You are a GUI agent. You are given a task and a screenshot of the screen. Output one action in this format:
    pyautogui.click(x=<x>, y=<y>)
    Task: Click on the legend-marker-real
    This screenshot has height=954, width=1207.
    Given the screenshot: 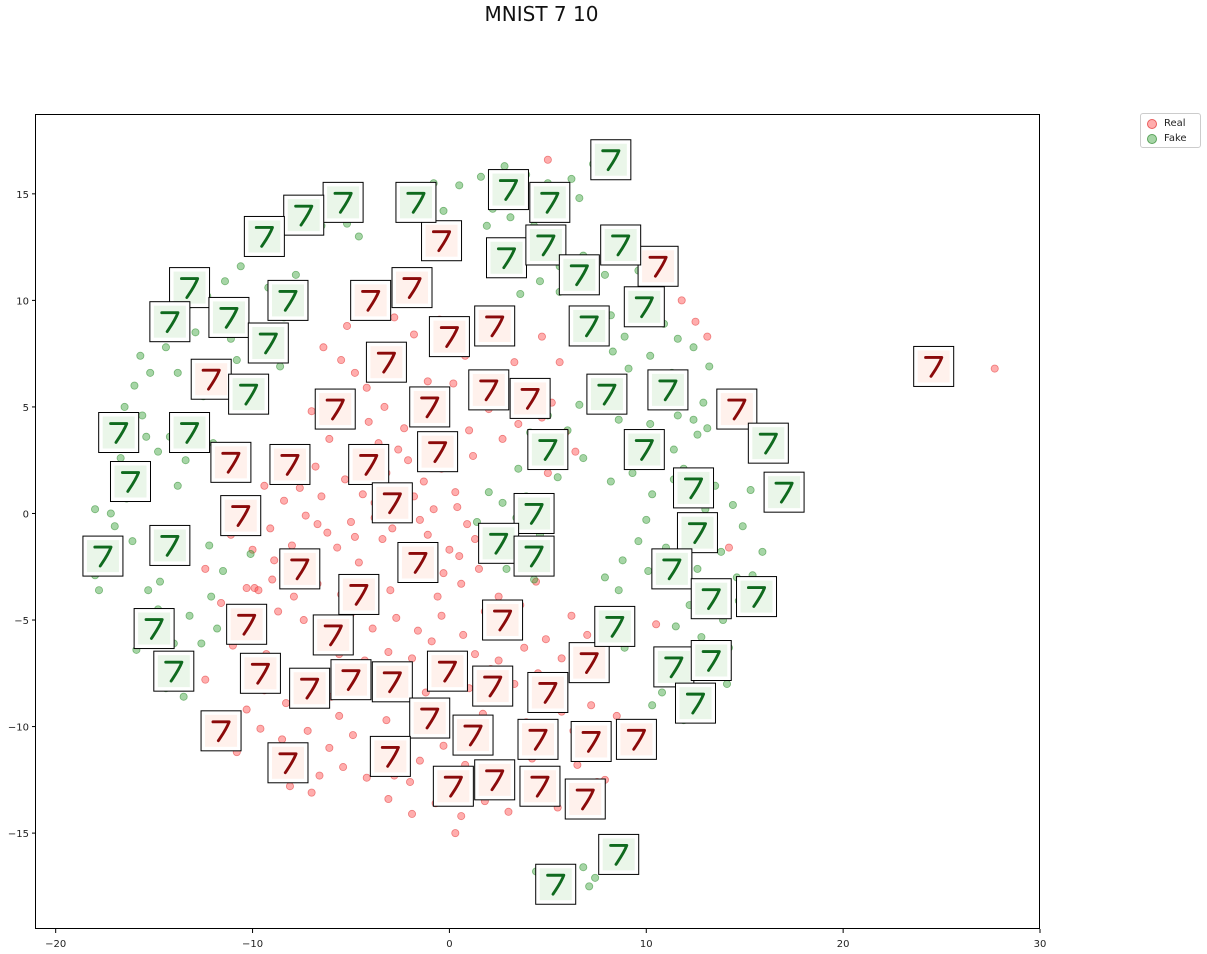 What is the action you would take?
    pyautogui.click(x=1152, y=123)
    